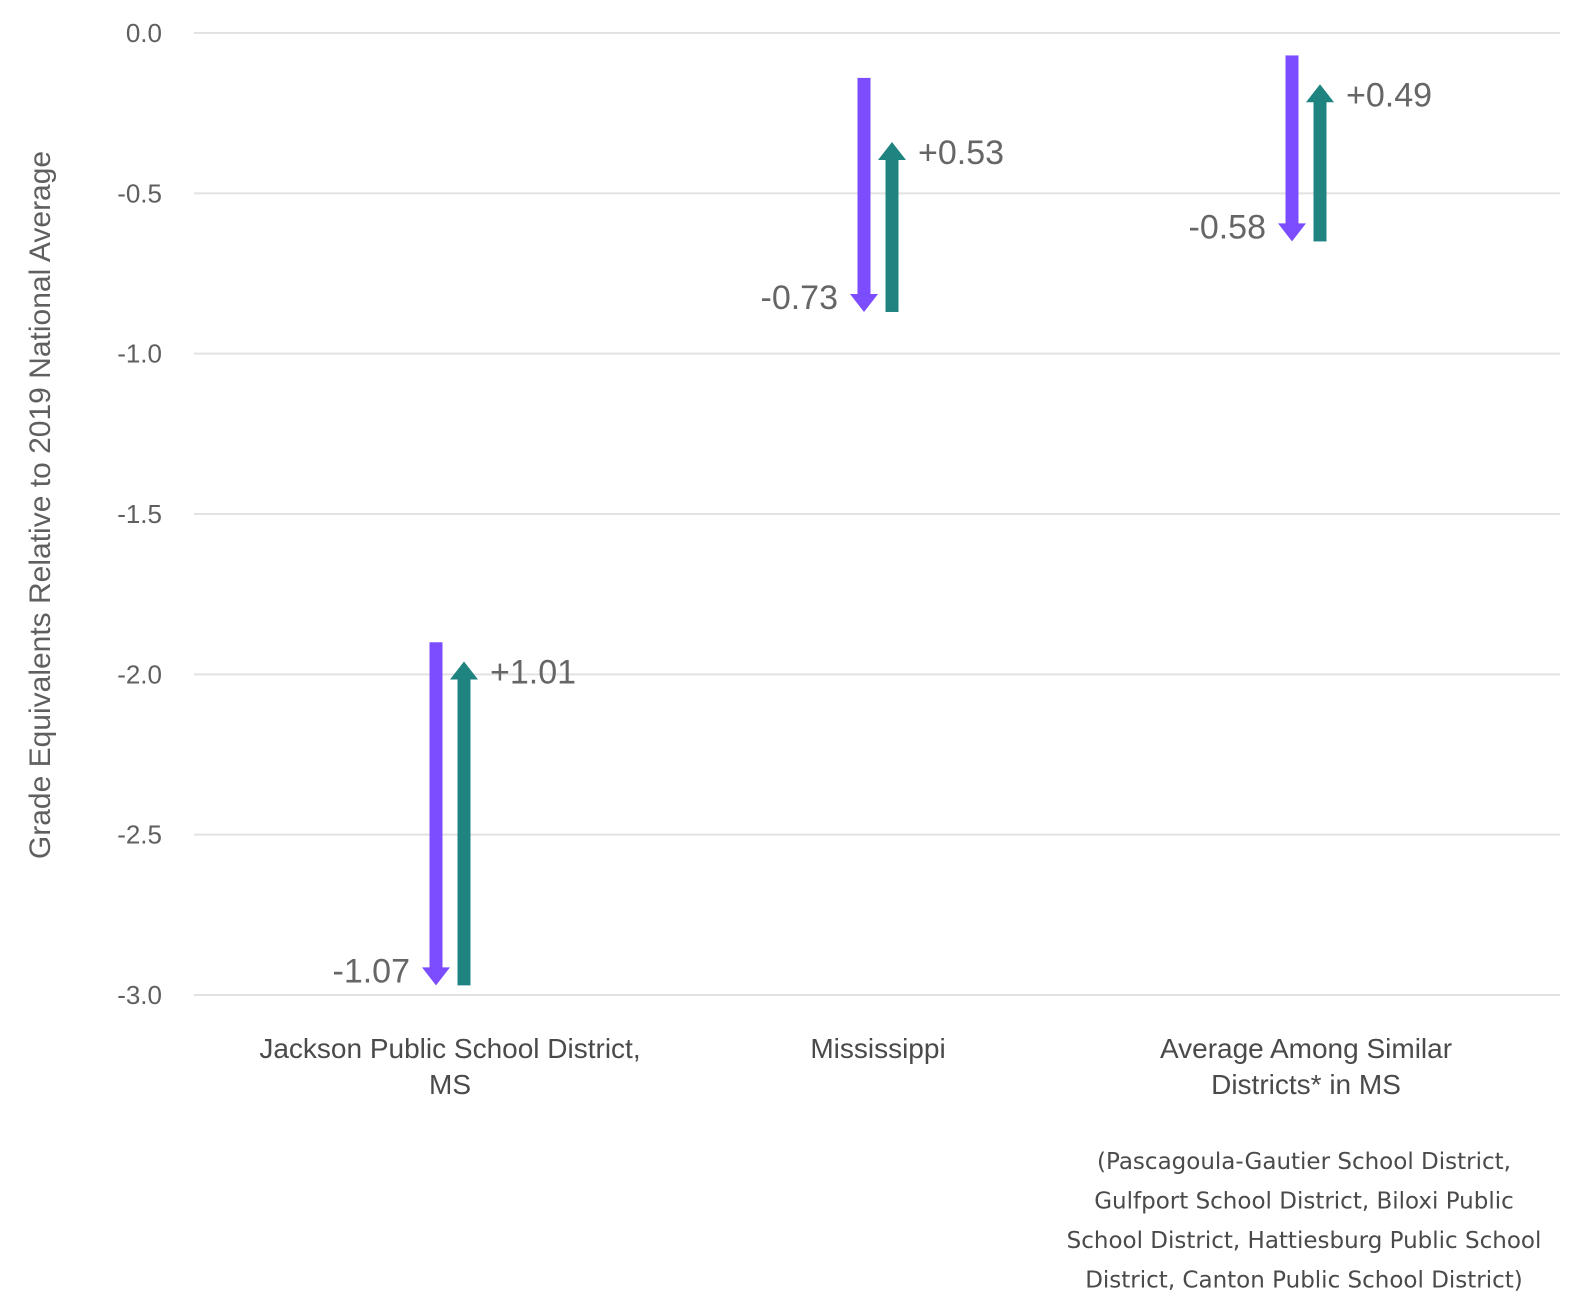 The image size is (1586, 1312). I want to click on y-tick-label: -1.0, so click(139, 354).